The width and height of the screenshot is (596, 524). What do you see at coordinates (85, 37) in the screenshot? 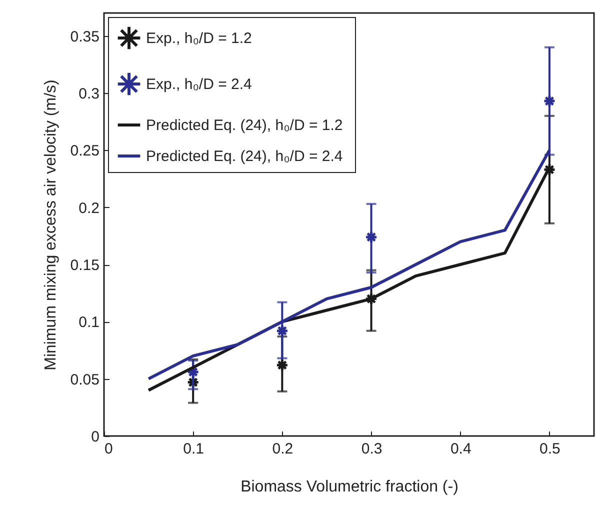
I see `y-tick-label: 0.35` at bounding box center [85, 37].